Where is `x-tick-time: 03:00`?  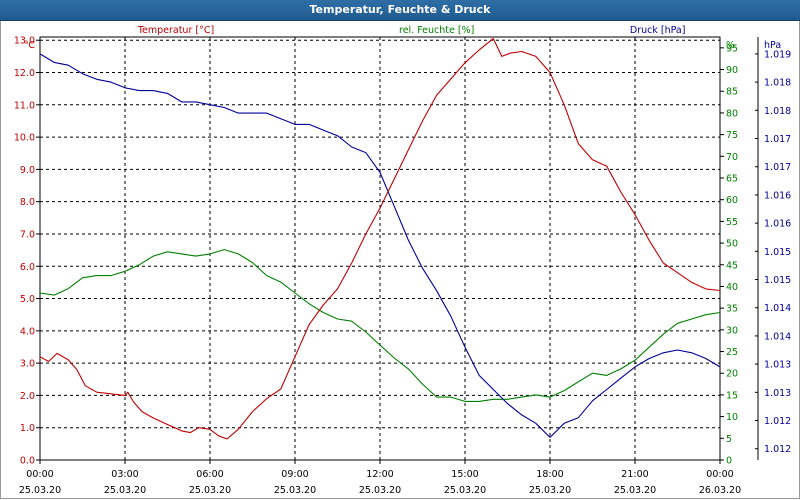 x-tick-time: 03:00 is located at coordinates (124, 474).